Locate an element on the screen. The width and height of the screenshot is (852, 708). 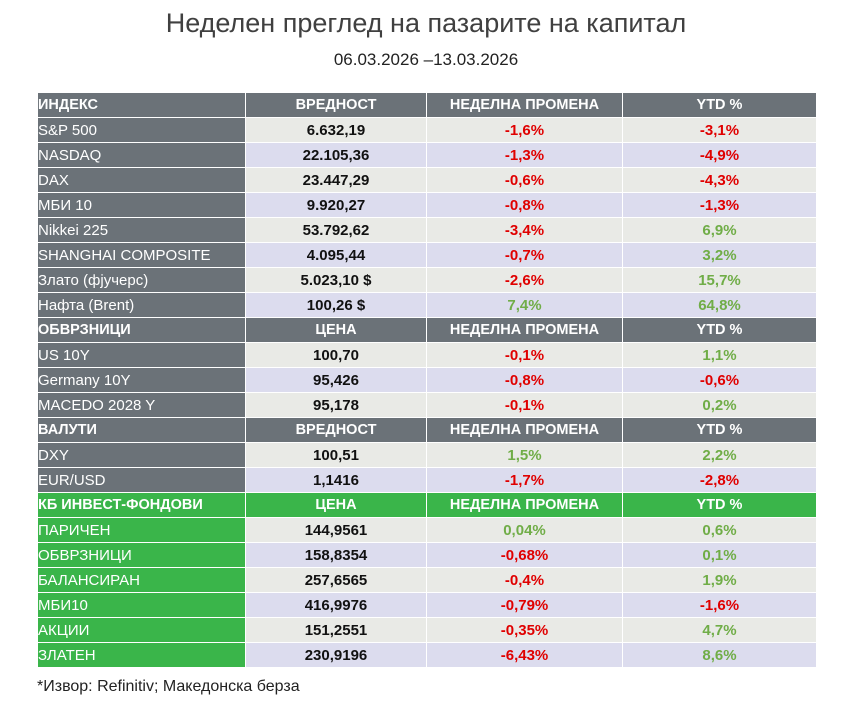
weekly-change-cell: -0,6% is located at coordinates (524, 180).